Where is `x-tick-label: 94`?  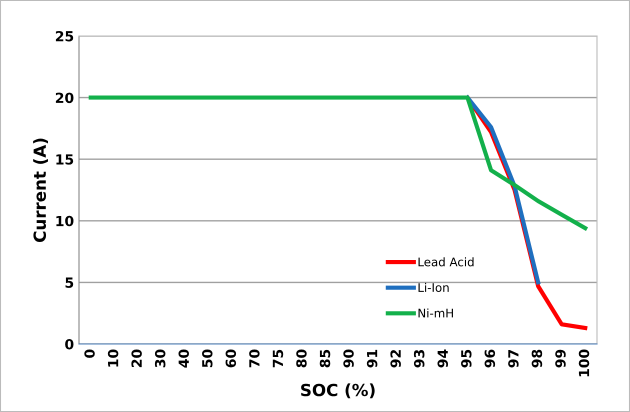
x-tick-label: 94 is located at coordinates (442, 359).